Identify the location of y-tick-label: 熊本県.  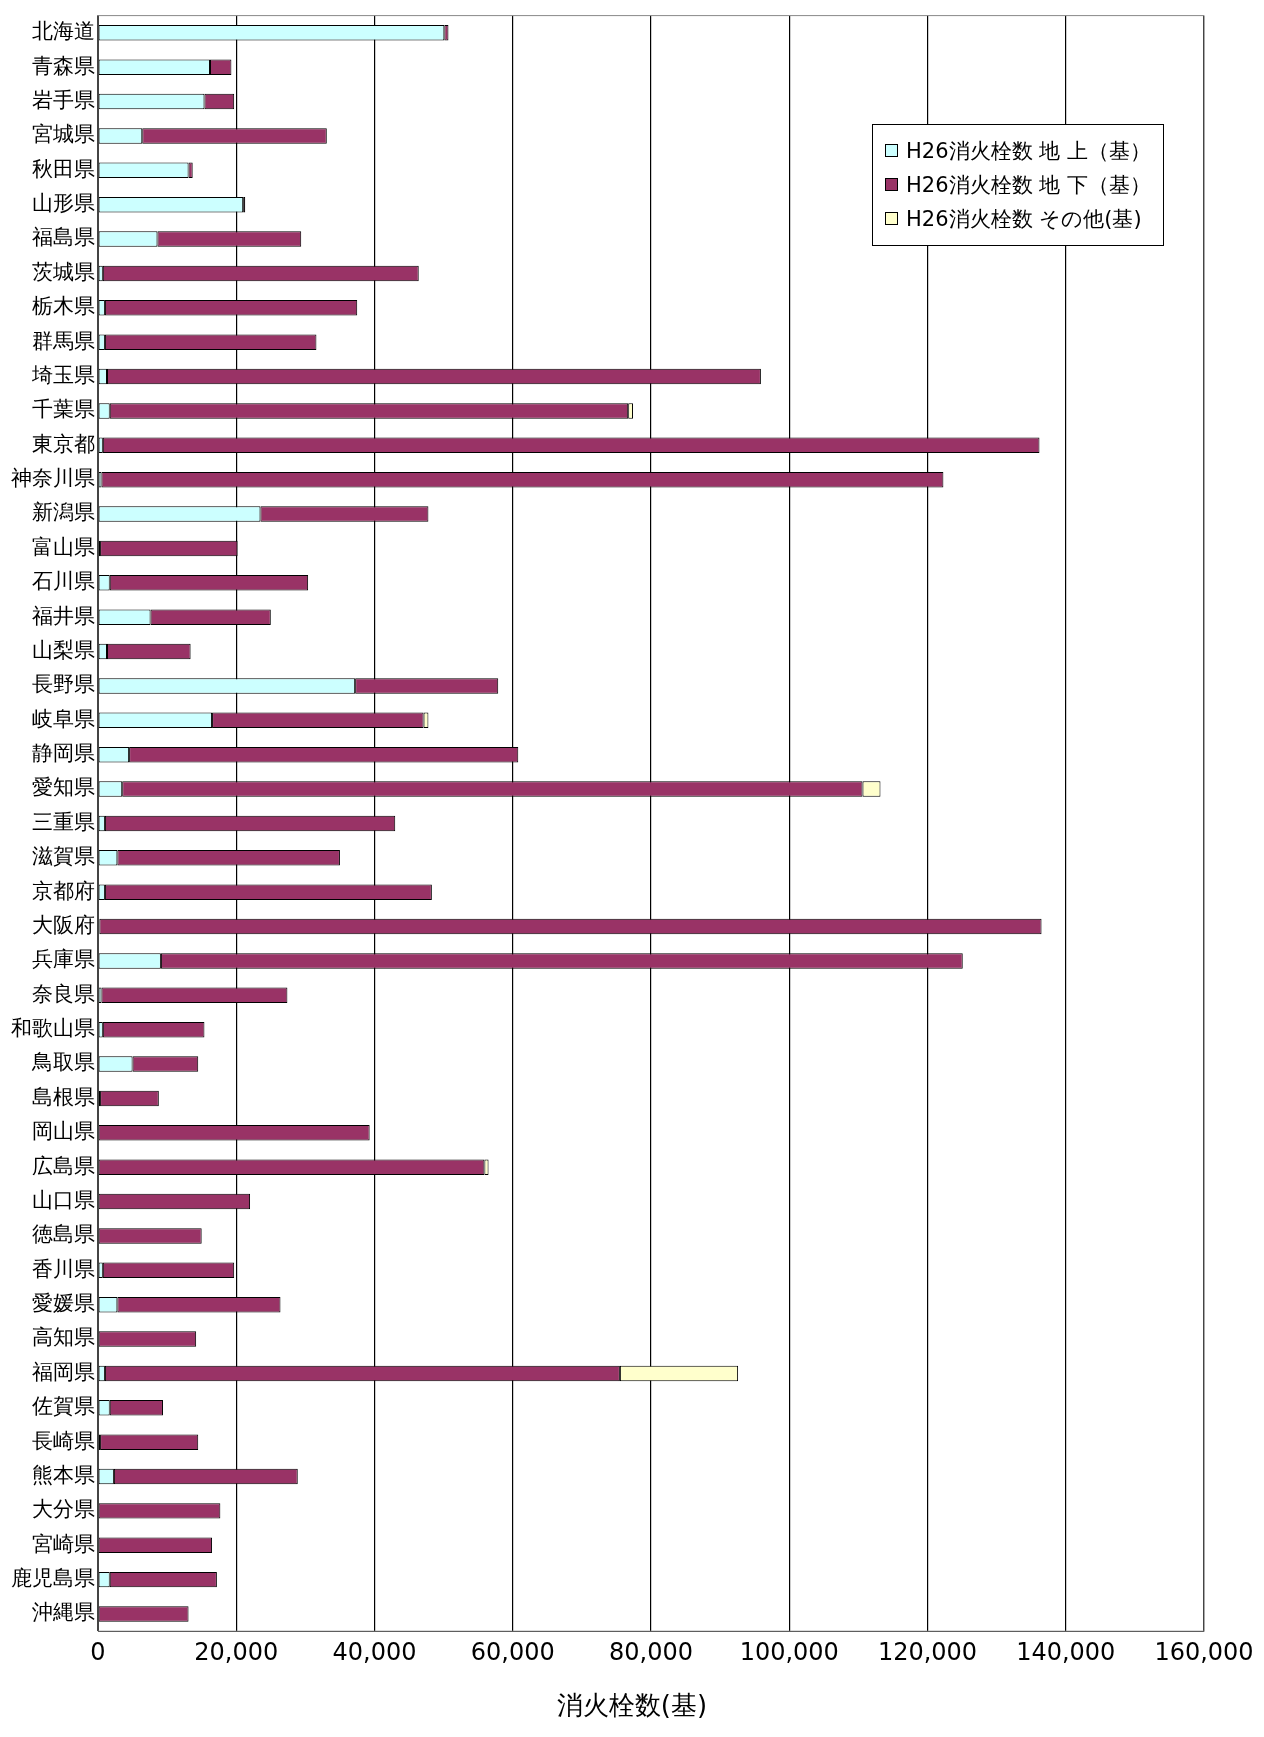
(63, 1474).